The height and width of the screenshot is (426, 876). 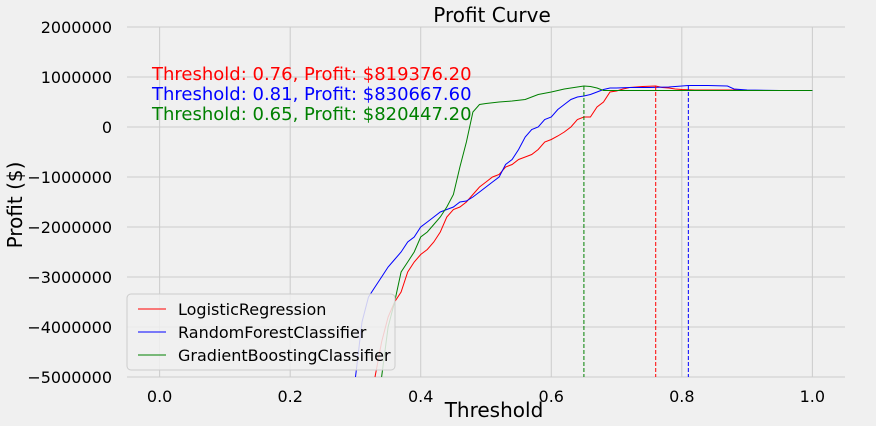 What do you see at coordinates (69, 277) in the screenshot?
I see `y-tick-label: −3000000` at bounding box center [69, 277].